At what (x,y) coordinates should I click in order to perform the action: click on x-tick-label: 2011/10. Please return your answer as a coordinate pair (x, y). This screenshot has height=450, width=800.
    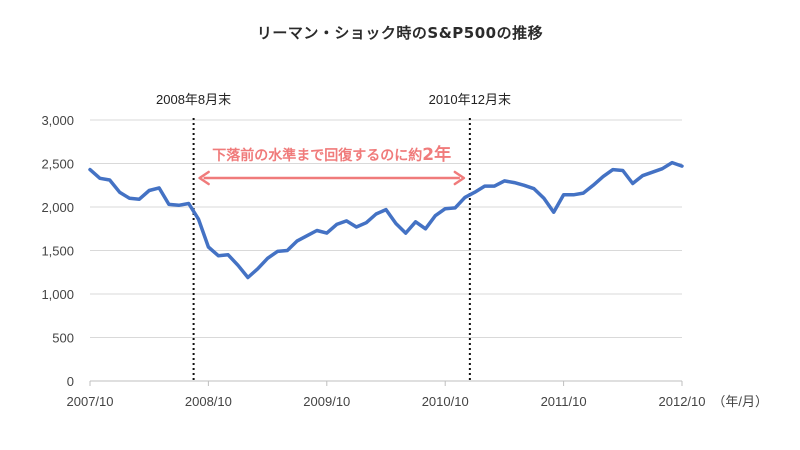
    Looking at the image, I should click on (564, 401).